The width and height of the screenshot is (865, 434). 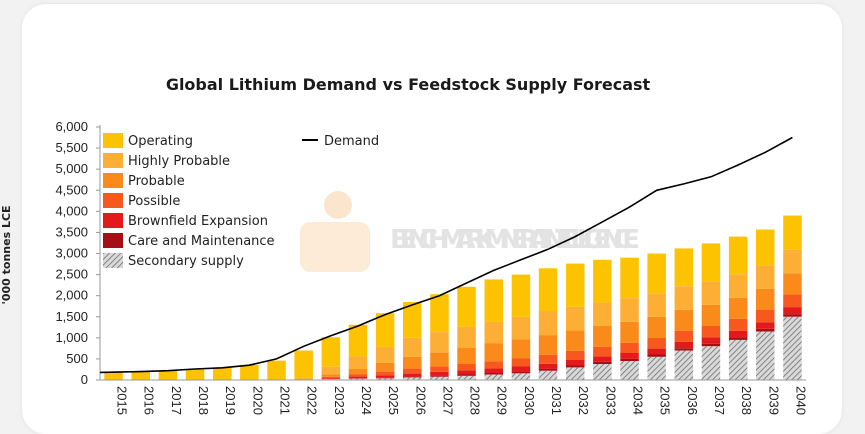 What do you see at coordinates (521, 296) in the screenshot?
I see `bar-operating-2030` at bounding box center [521, 296].